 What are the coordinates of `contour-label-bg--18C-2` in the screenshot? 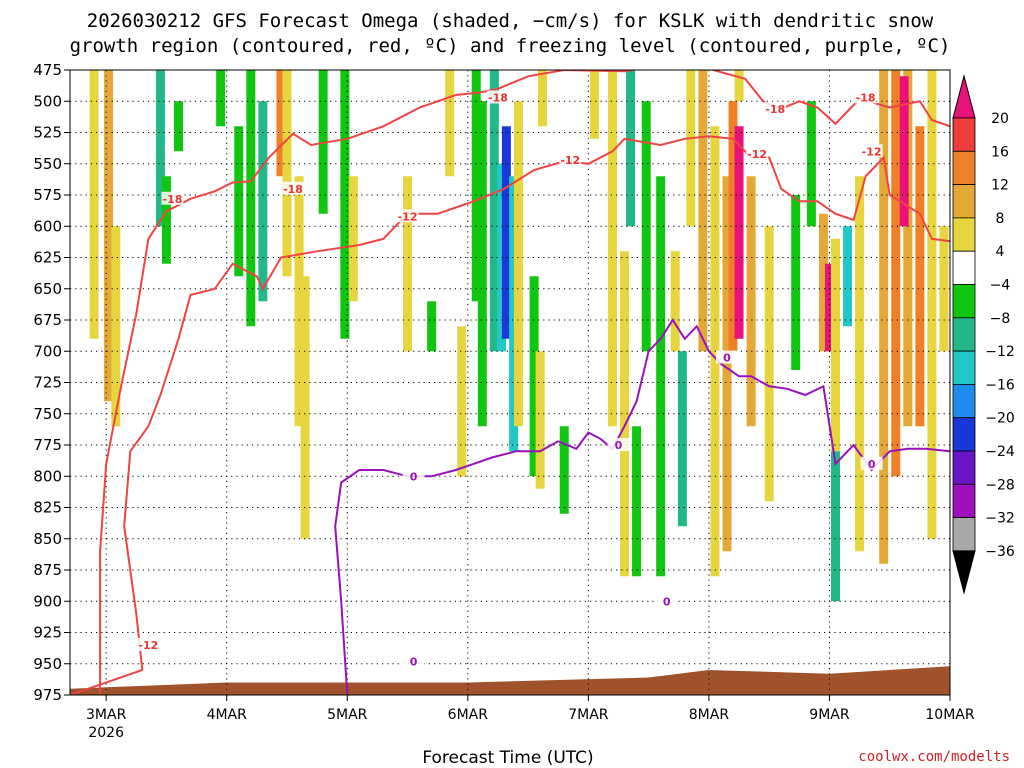 It's located at (497, 97).